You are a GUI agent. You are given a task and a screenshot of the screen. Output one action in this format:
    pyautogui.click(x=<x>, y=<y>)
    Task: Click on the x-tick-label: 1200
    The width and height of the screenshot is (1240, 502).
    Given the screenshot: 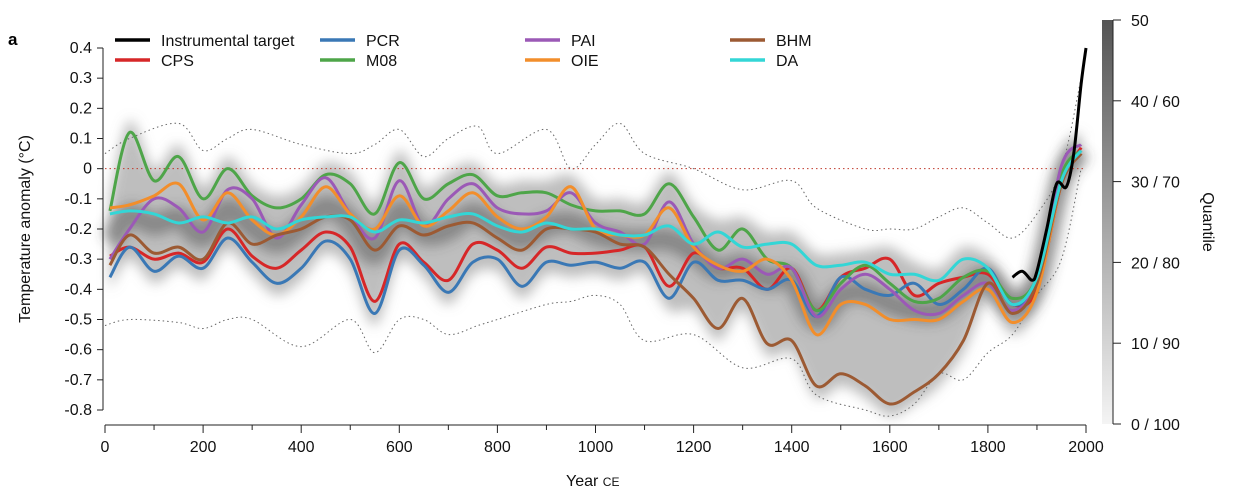 What is the action you would take?
    pyautogui.click(x=694, y=447)
    